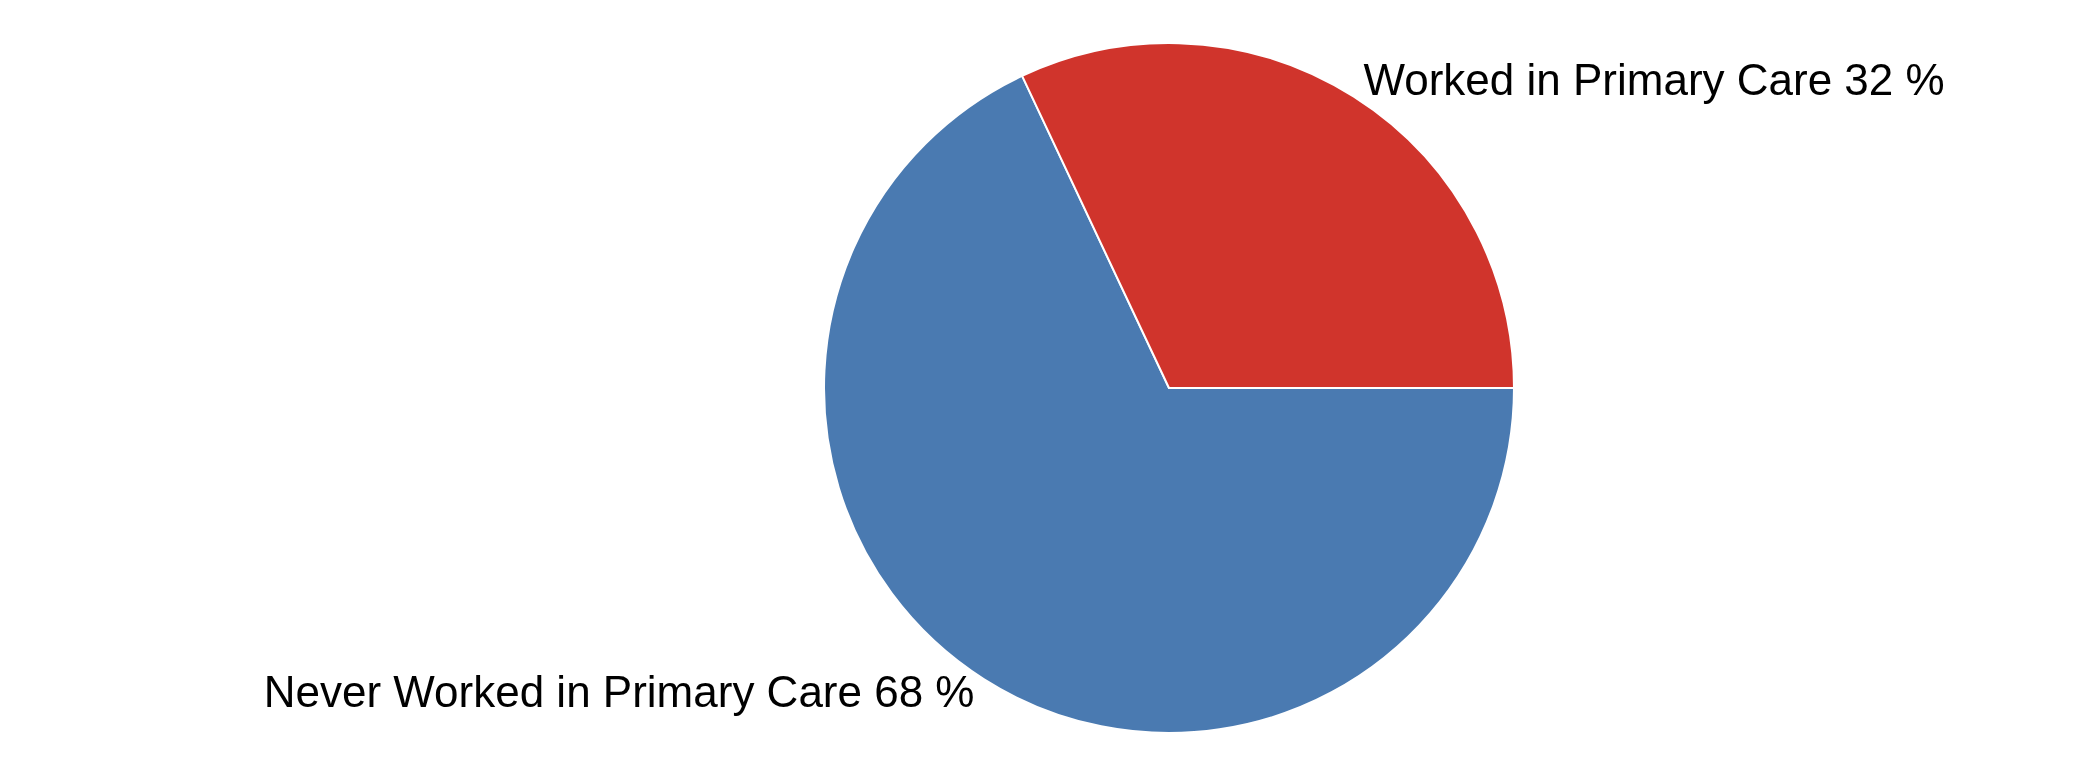 The image size is (2094, 783). I want to click on slice-label: Worked in Primary Care 32 %, so click(1654, 79).